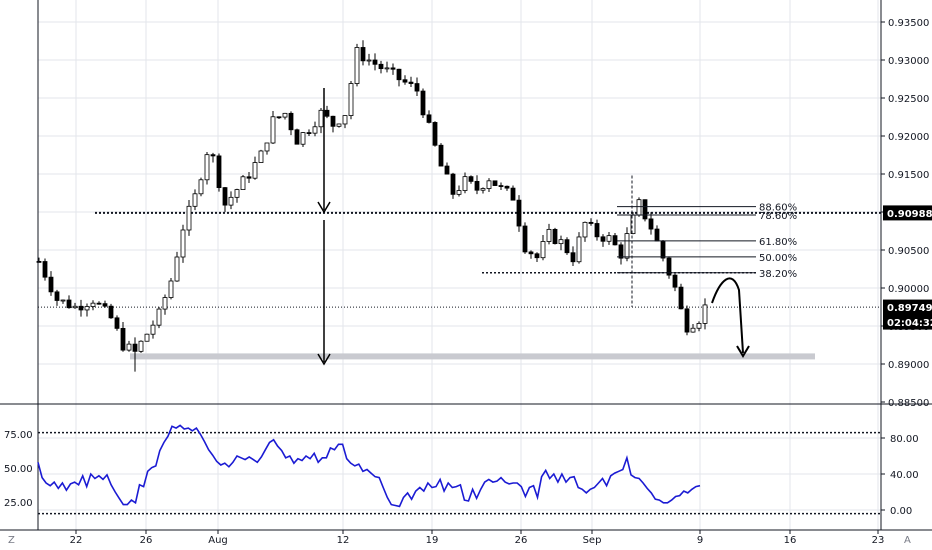  What do you see at coordinates (727, 315) in the screenshot?
I see `projection-arrow` at bounding box center [727, 315].